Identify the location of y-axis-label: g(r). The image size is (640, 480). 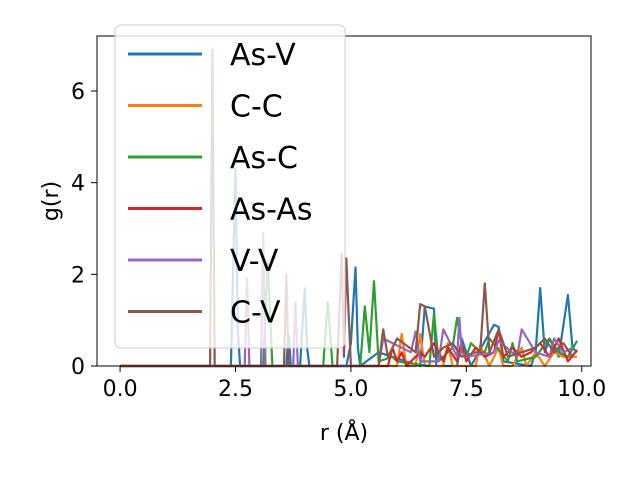
(51, 201).